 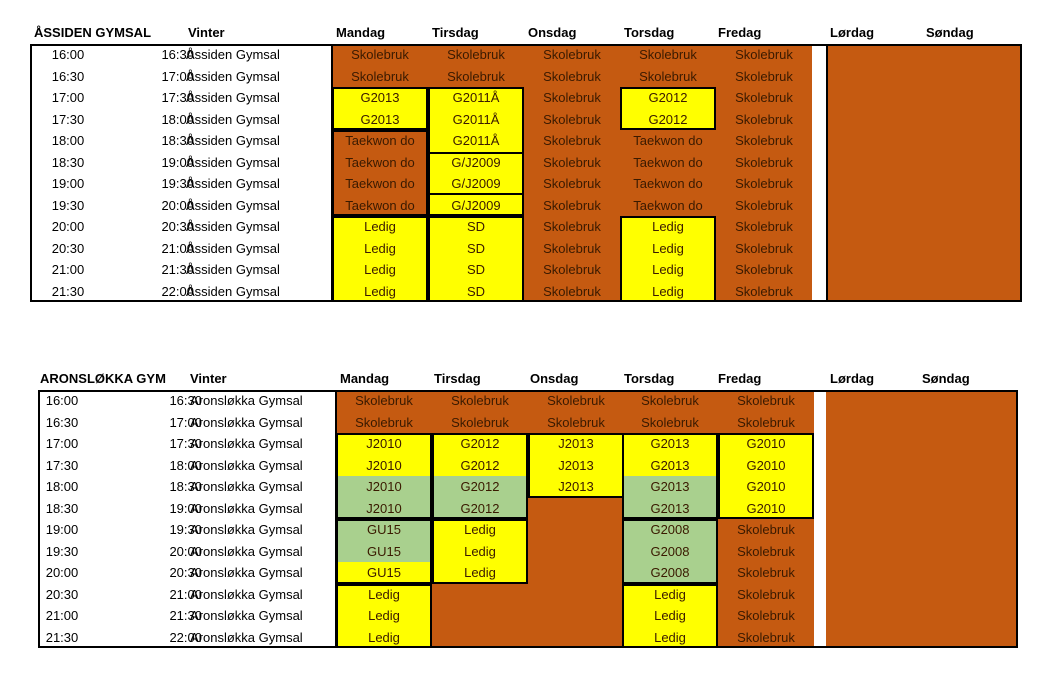 What do you see at coordinates (62, 465) in the screenshot?
I see `start-time: 17:30` at bounding box center [62, 465].